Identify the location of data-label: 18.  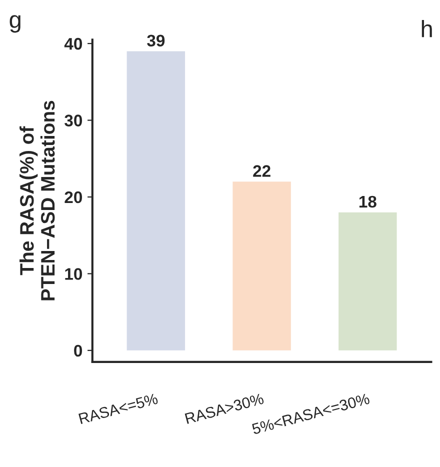
(367, 202).